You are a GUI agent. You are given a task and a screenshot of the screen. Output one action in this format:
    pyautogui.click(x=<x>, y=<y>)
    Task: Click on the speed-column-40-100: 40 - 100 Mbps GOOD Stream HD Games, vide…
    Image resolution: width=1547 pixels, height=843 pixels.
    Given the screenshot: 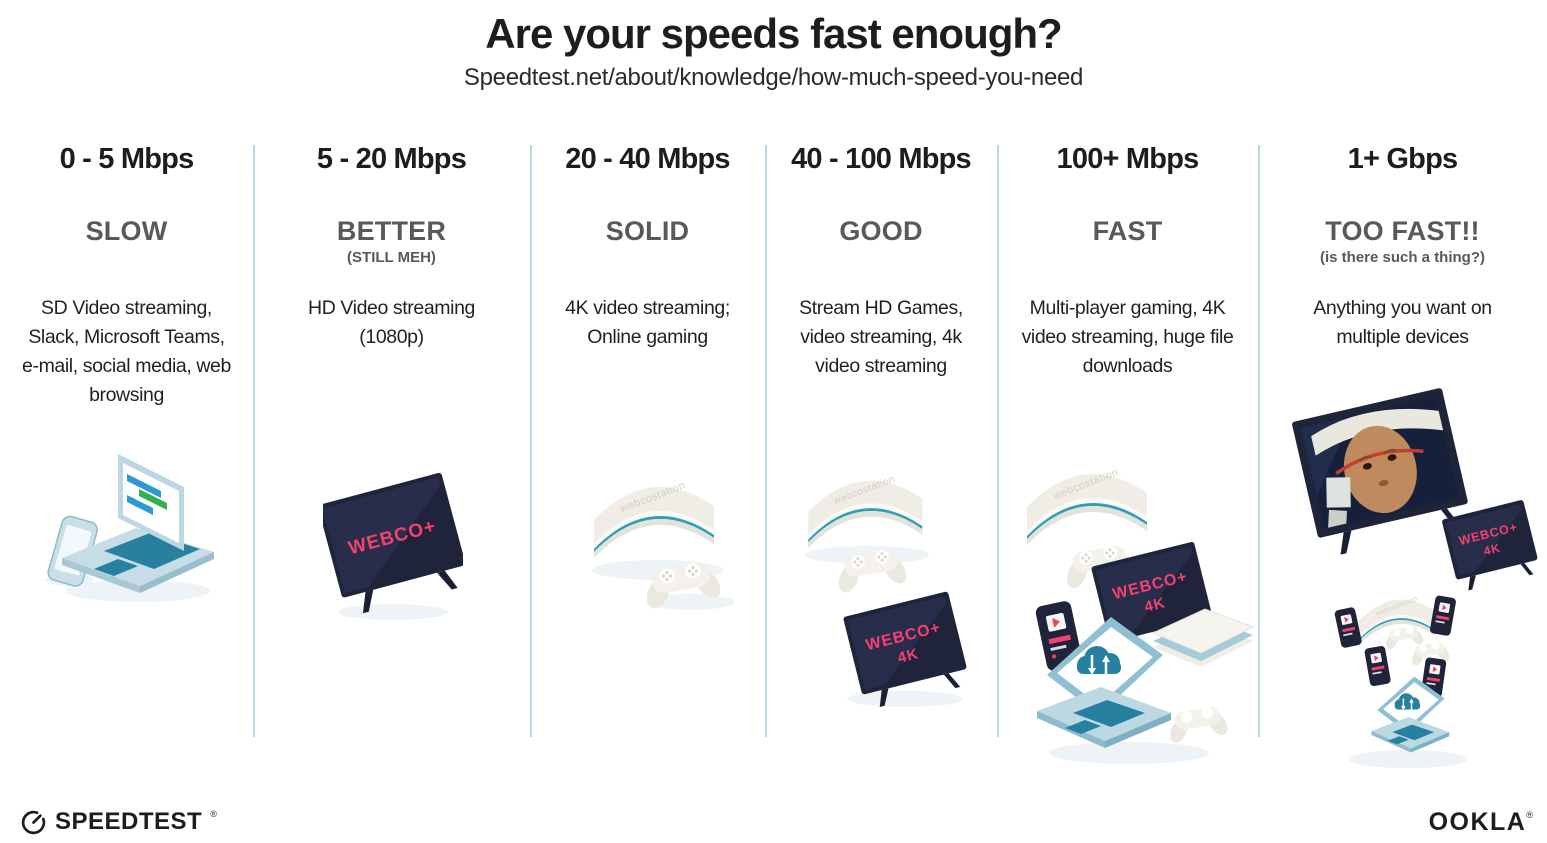 What is the action you would take?
    pyautogui.click(x=881, y=463)
    